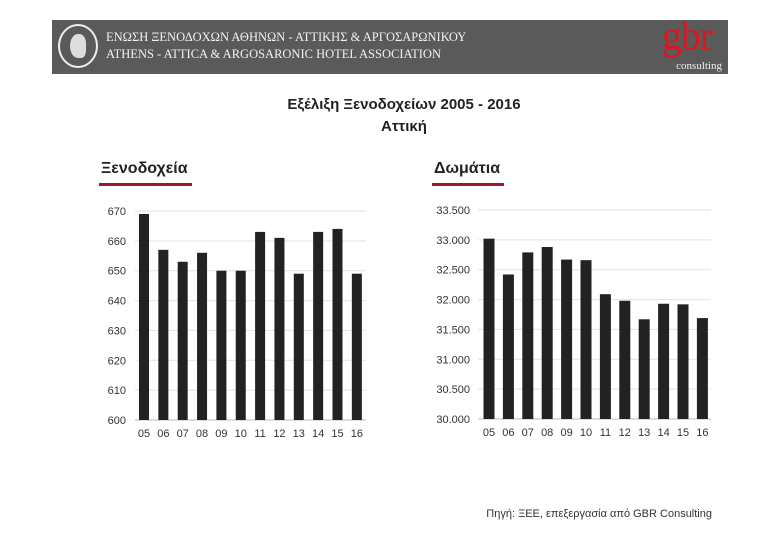 This screenshot has height=544, width=780. Describe the element at coordinates (117, 242) in the screenshot. I see `y-tick-label: 660` at that location.